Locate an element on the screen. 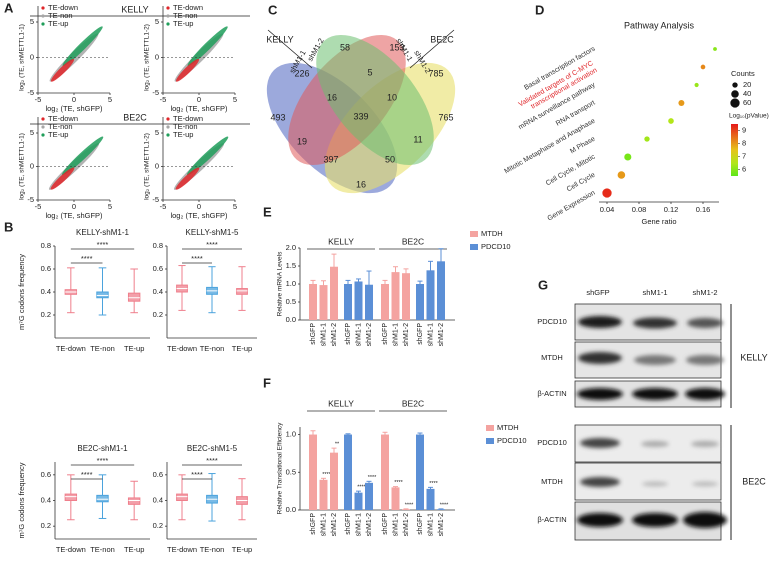  x-tick-label: 0.08 is located at coordinates (639, 209).